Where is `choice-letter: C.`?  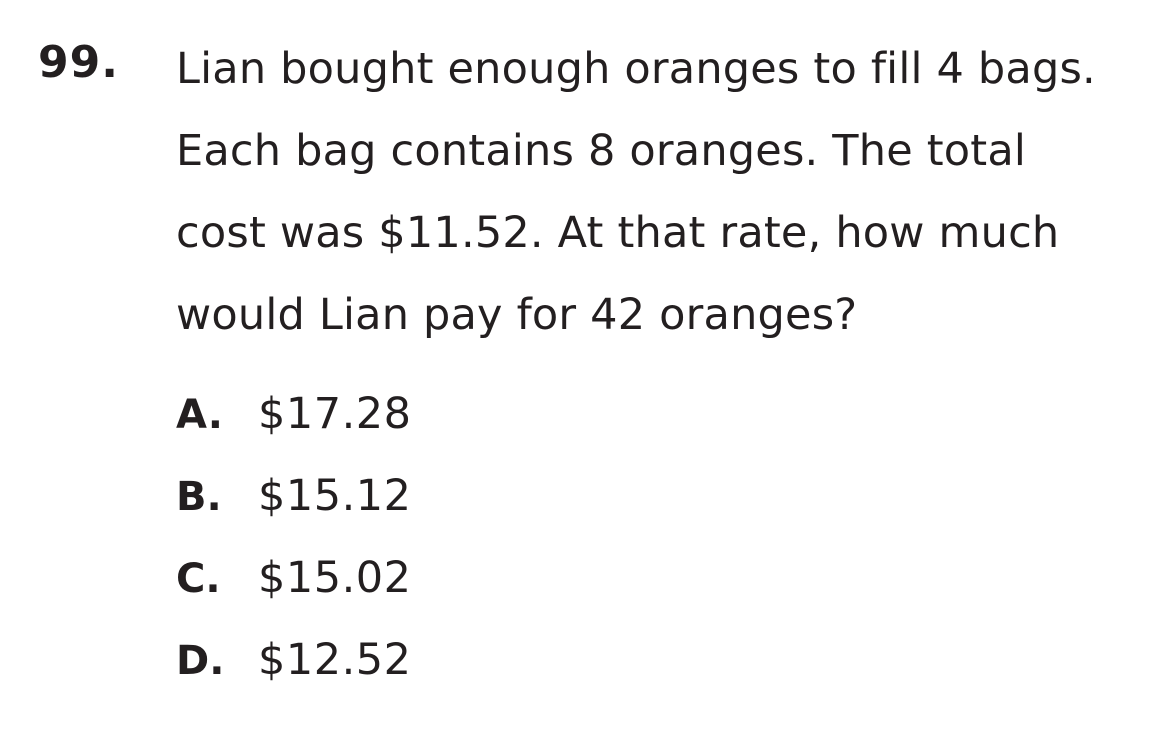 choice-letter: C. is located at coordinates (198, 579).